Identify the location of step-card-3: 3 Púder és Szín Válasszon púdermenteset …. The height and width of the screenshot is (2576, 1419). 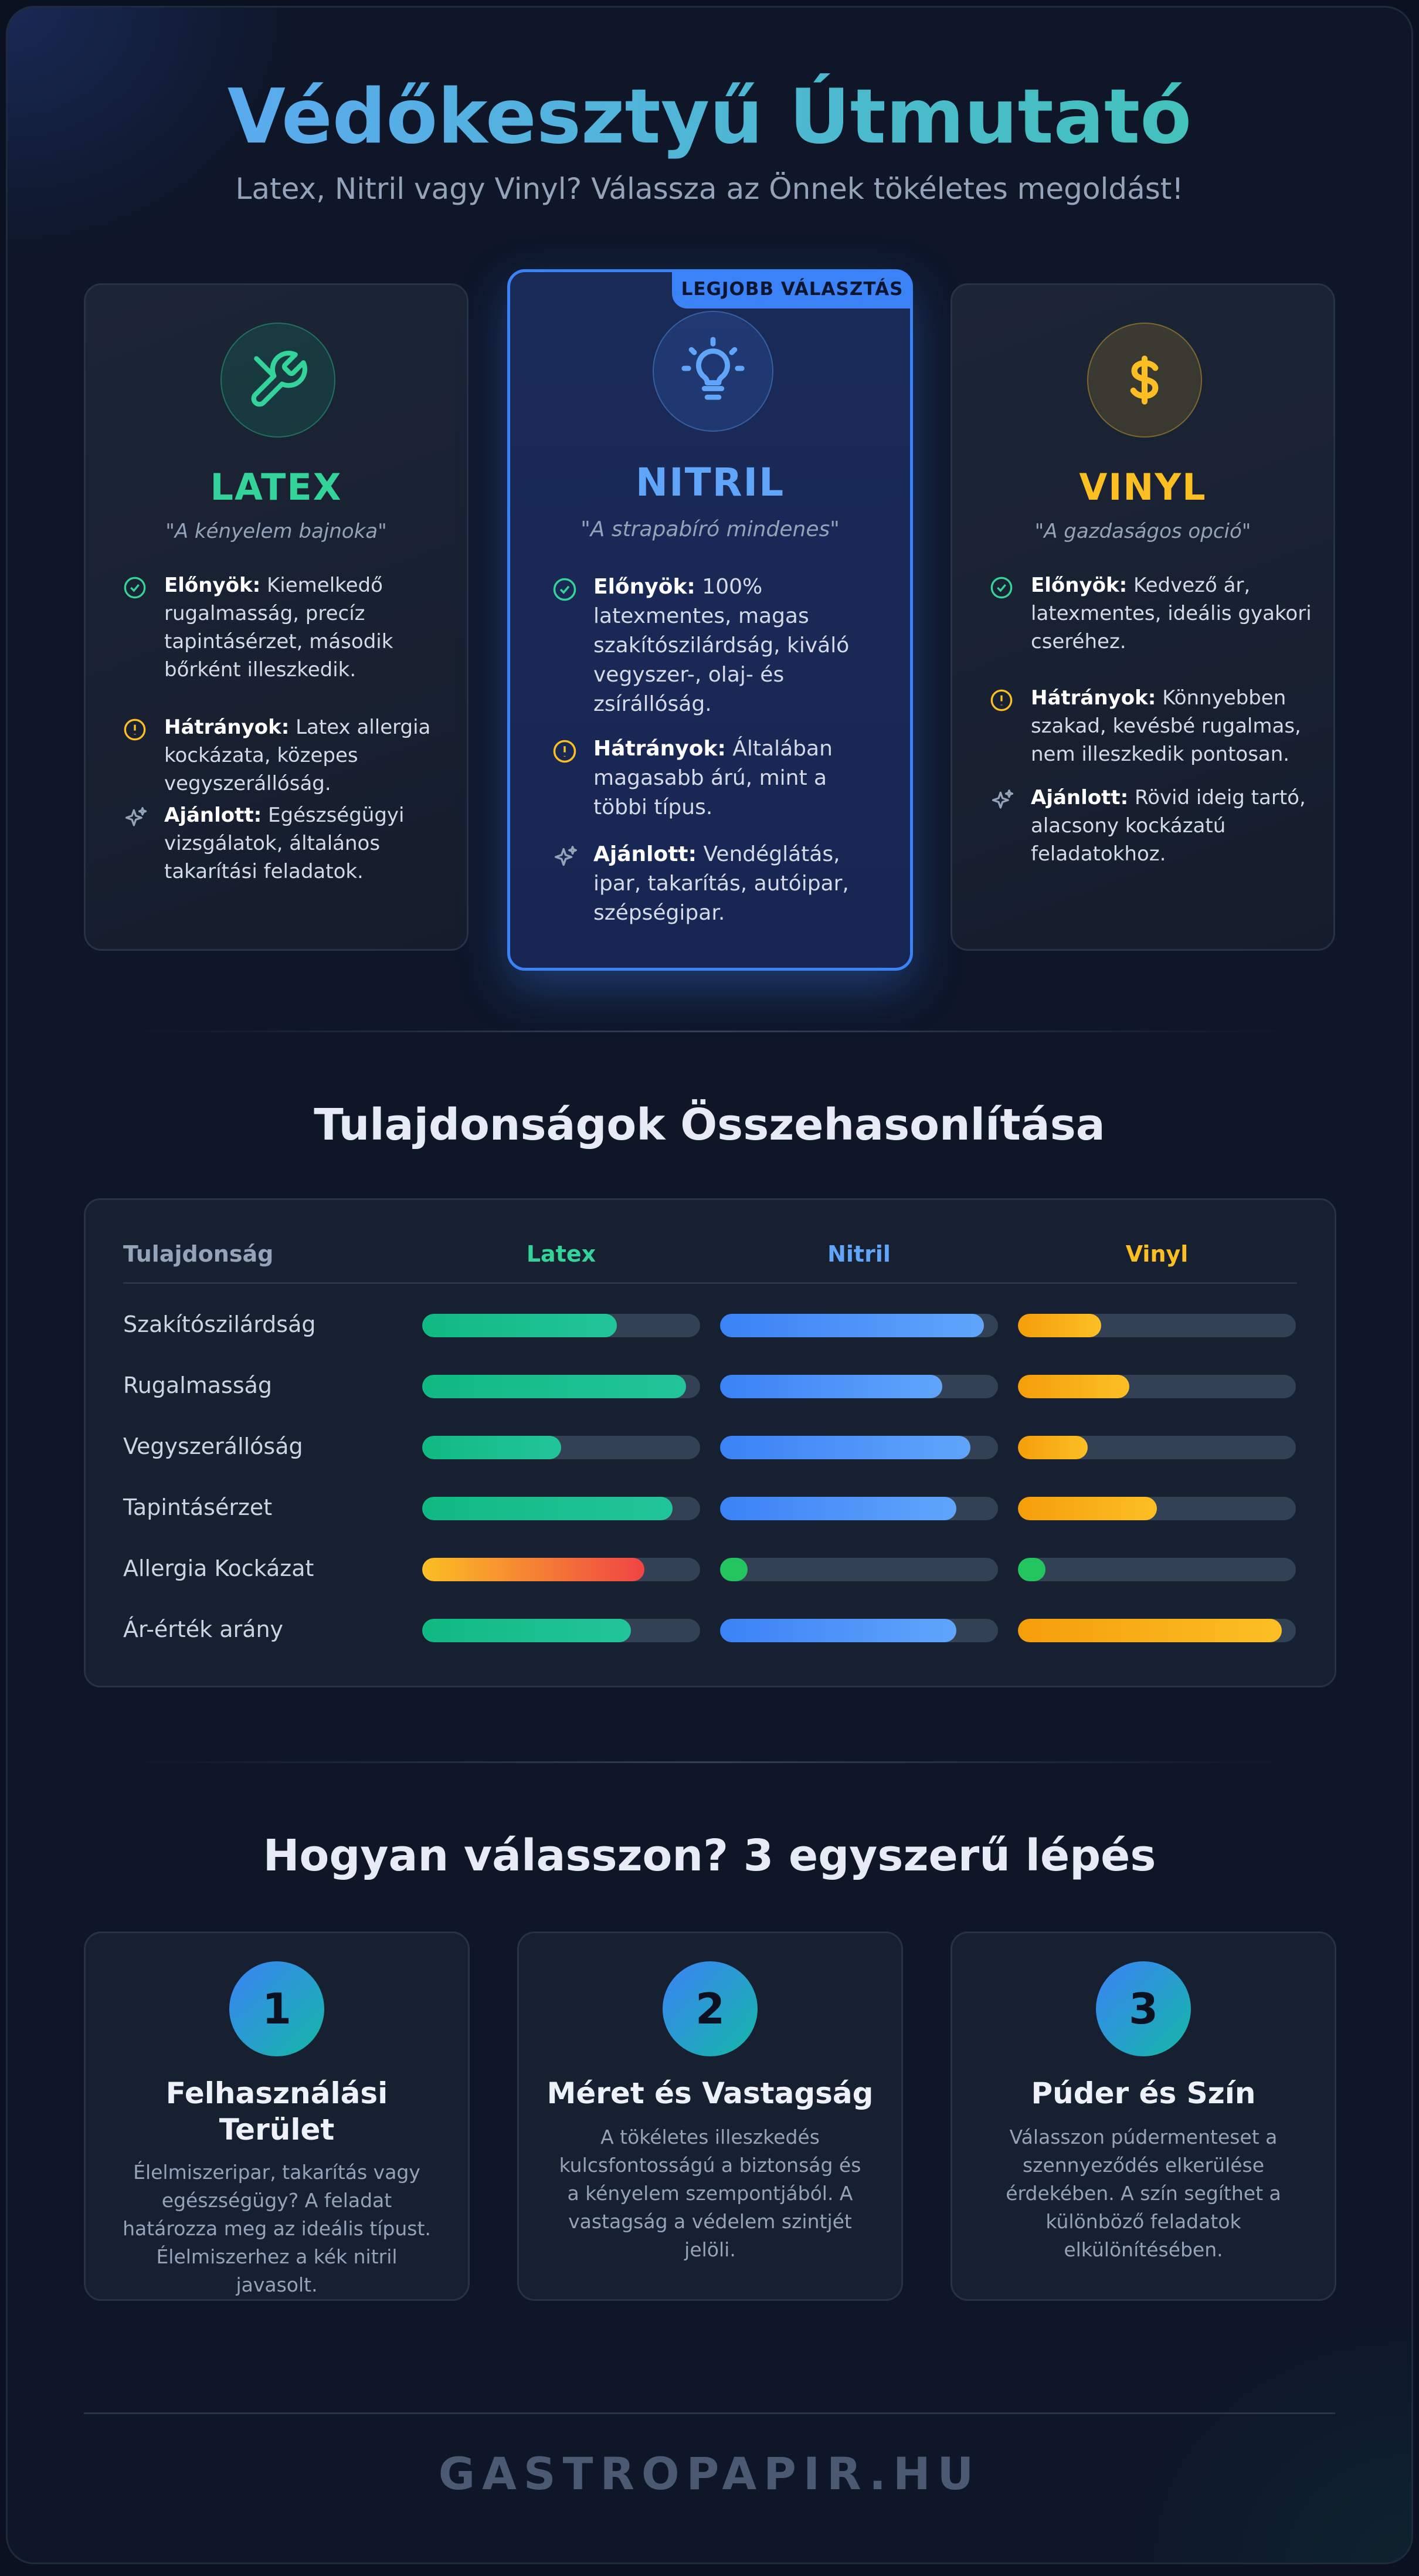
(1143, 2116).